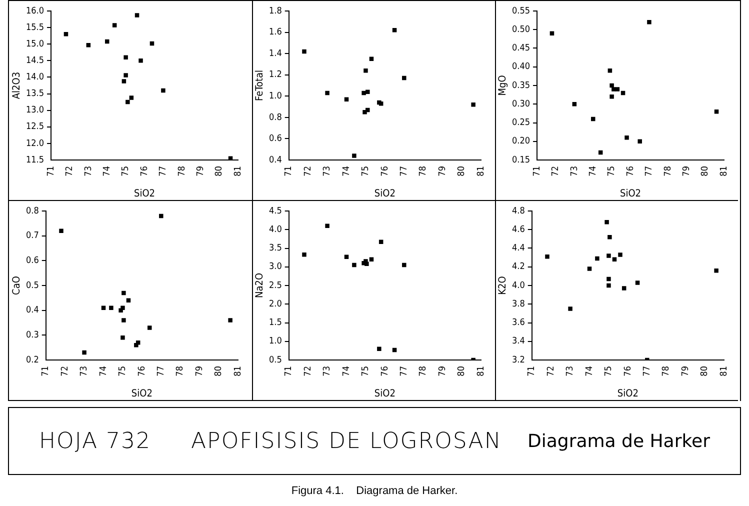  I want to click on y-tick-label: 1.6, so click(275, 33).